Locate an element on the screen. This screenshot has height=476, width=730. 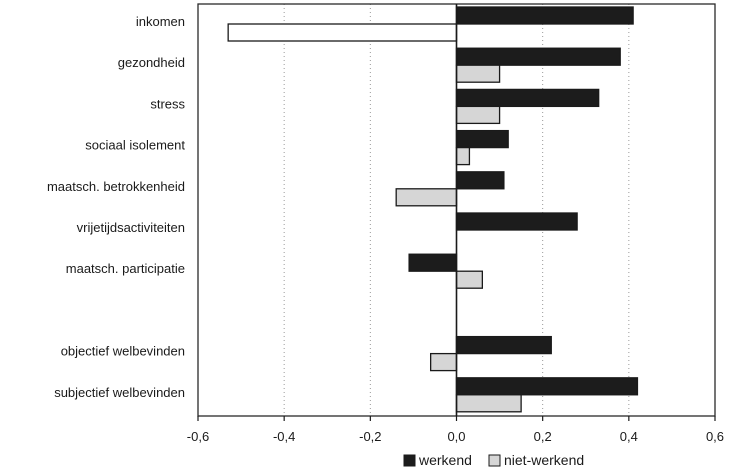
category-label: sociaal isolement is located at coordinates (135, 145).